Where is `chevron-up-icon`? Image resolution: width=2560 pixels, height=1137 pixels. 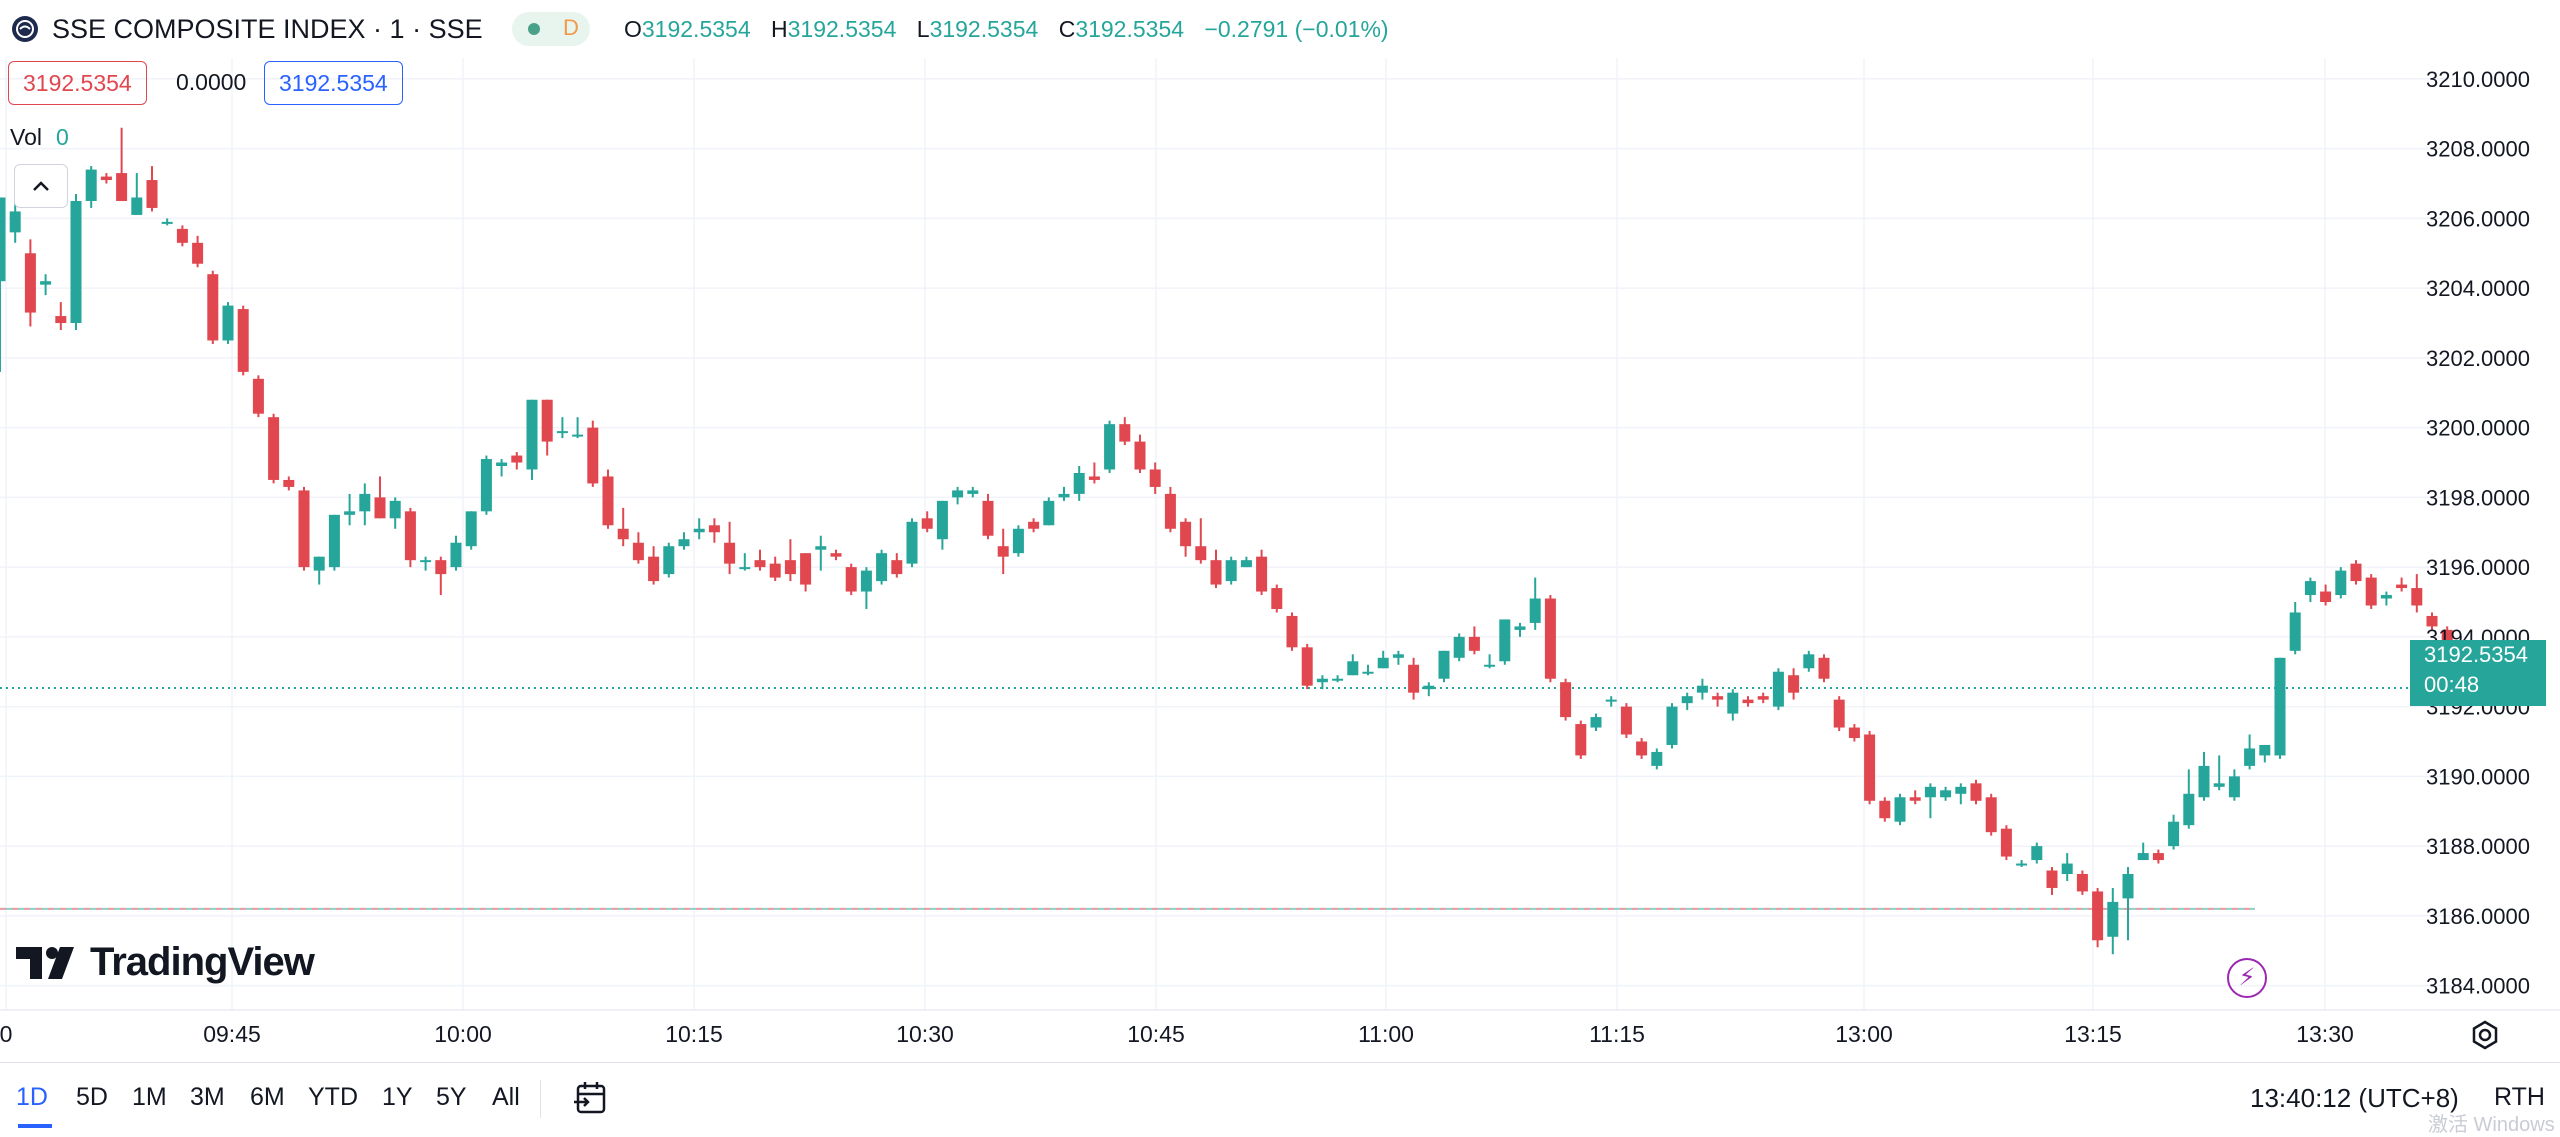
chevron-up-icon is located at coordinates (41, 186).